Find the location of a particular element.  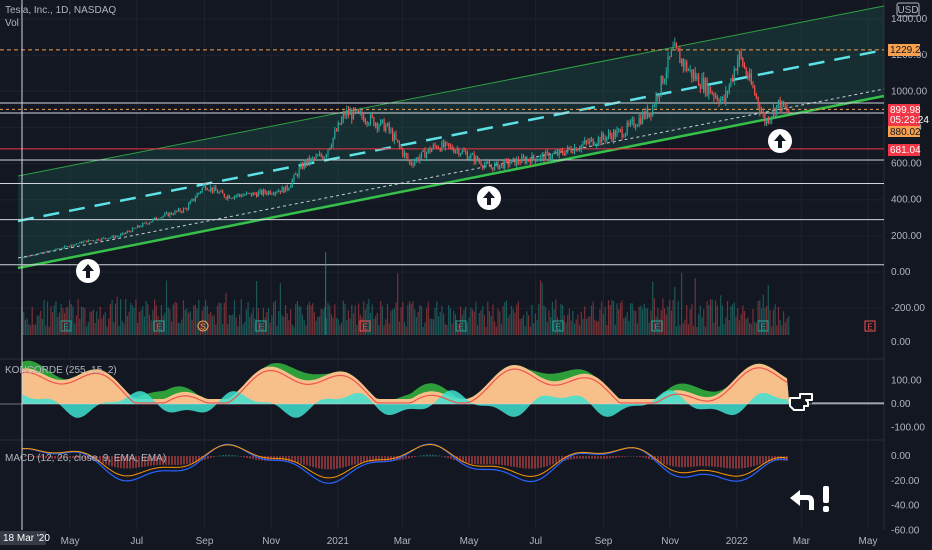

crosshair-date-bg is located at coordinates (23, 538).